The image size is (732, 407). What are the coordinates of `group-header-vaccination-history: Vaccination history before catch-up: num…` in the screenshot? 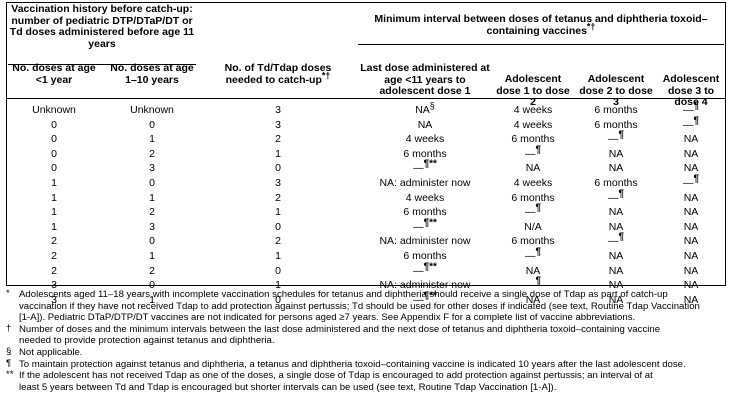 It's located at (102, 26).